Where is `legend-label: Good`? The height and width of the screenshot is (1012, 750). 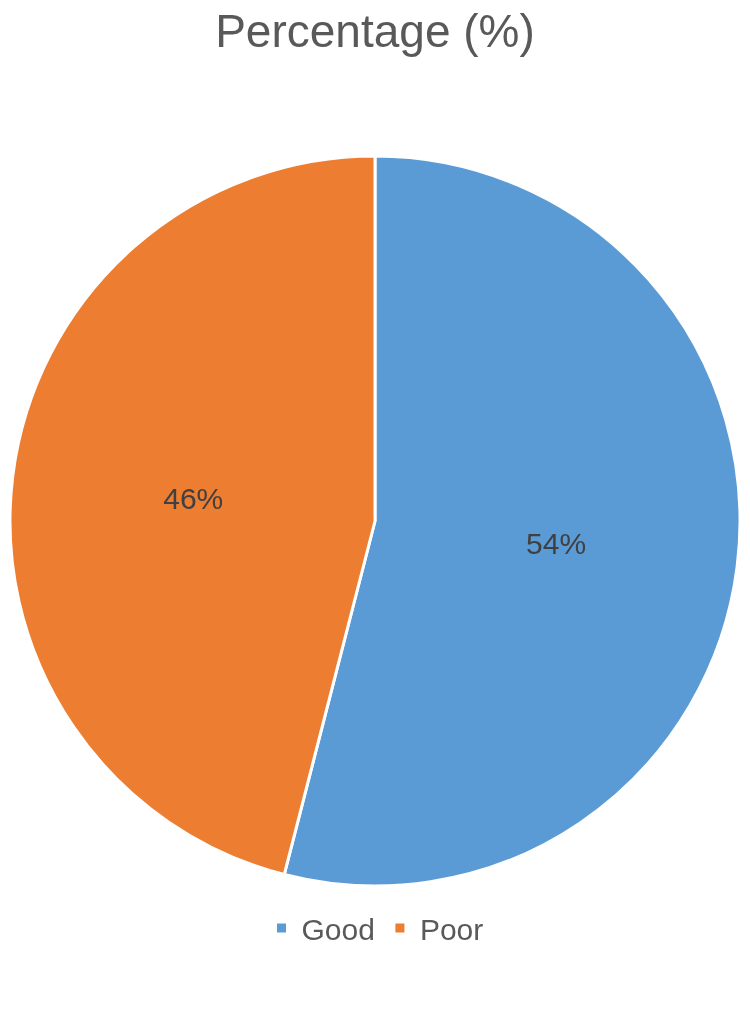 legend-label: Good is located at coordinates (338, 929).